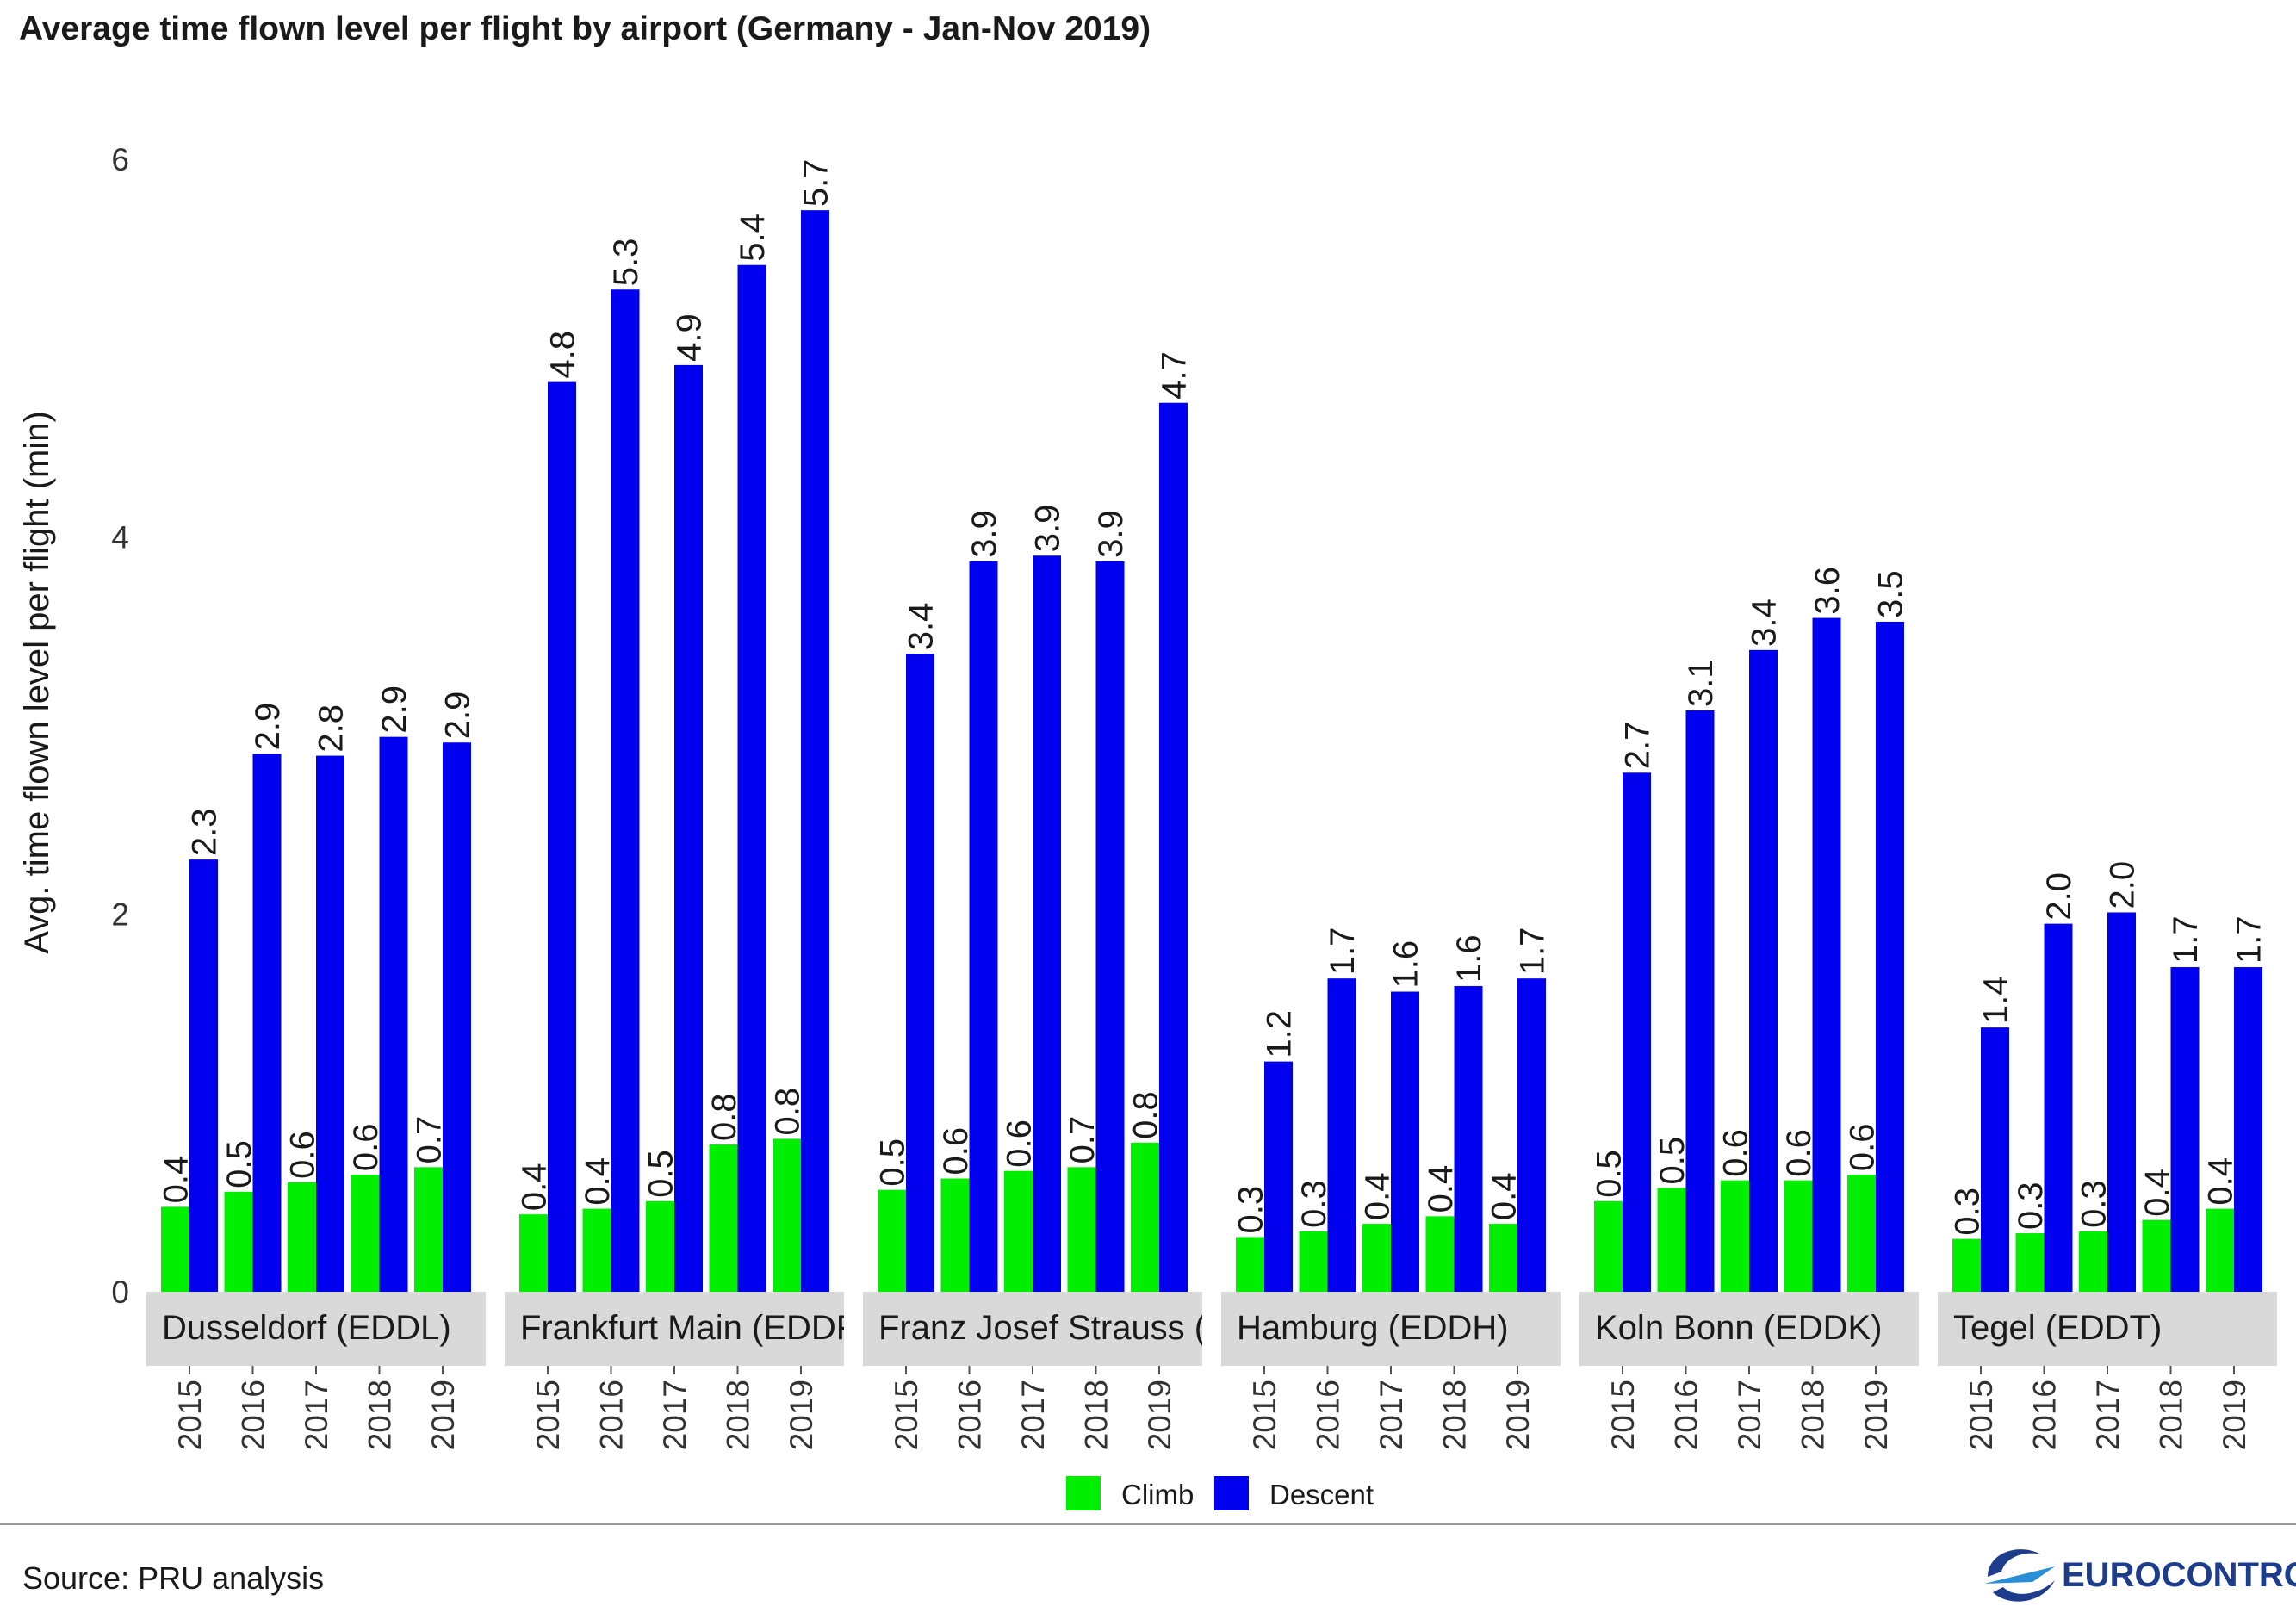 The width and height of the screenshot is (2296, 1619). I want to click on panel-label: Hamburg (EDDH), so click(1373, 1328).